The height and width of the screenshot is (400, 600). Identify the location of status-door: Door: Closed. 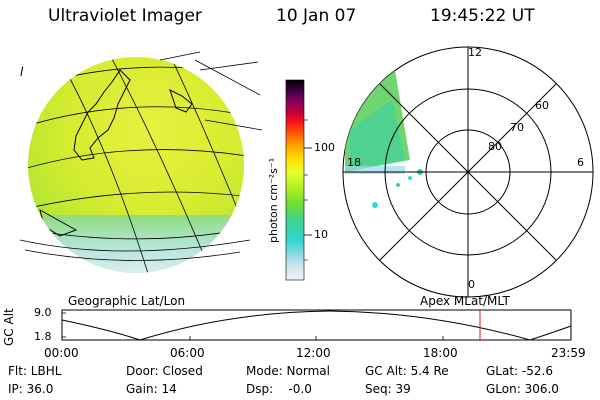
(164, 371).